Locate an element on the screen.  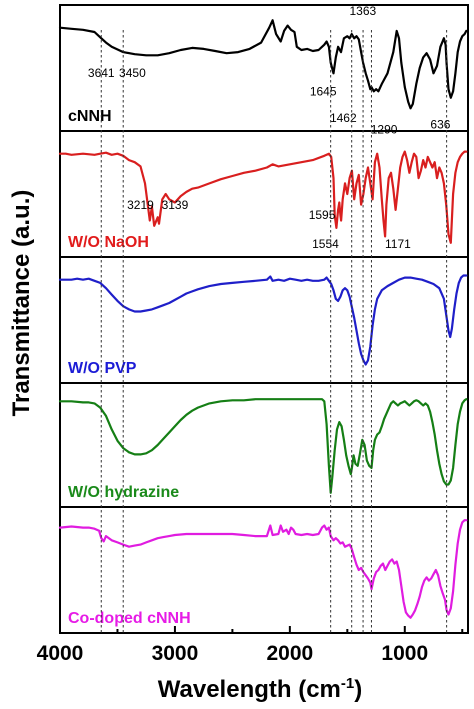
x-tick-label: 2000 is located at coordinates (289, 653).